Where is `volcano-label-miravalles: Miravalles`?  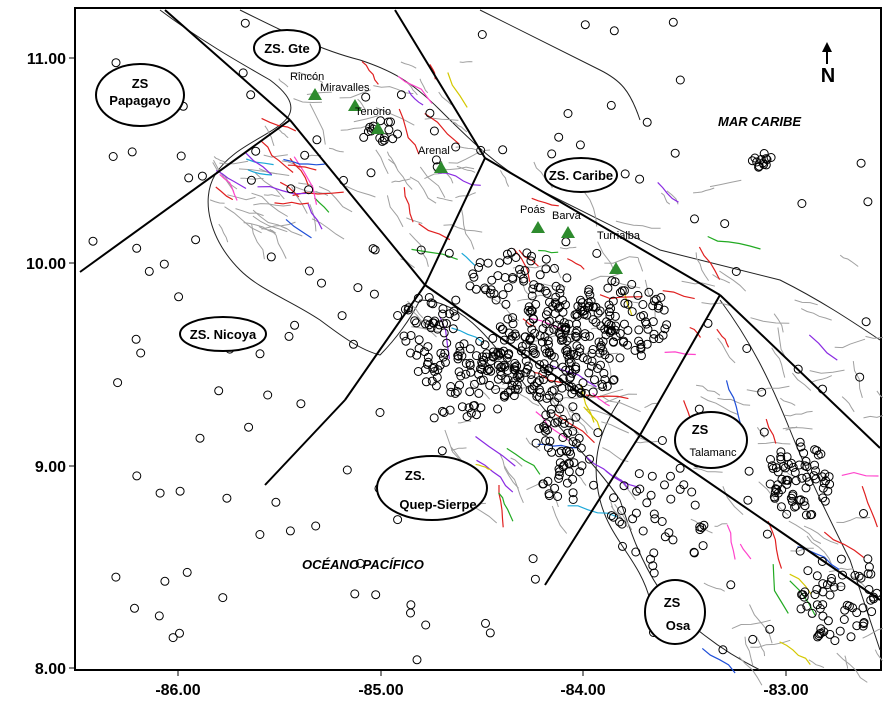 volcano-label-miravalles: Miravalles is located at coordinates (345, 88).